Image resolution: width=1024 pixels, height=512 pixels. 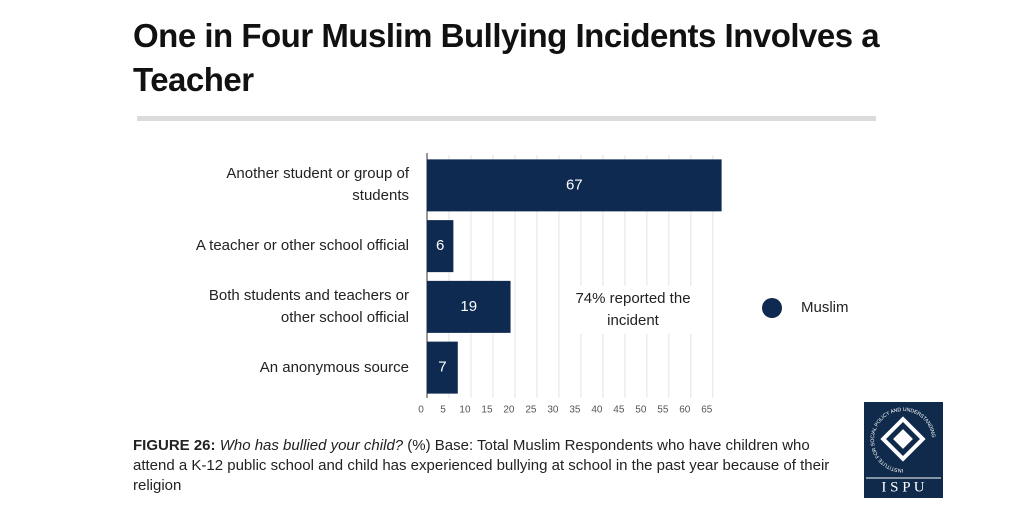 I want to click on x-tick-label: 15, so click(x=487, y=410).